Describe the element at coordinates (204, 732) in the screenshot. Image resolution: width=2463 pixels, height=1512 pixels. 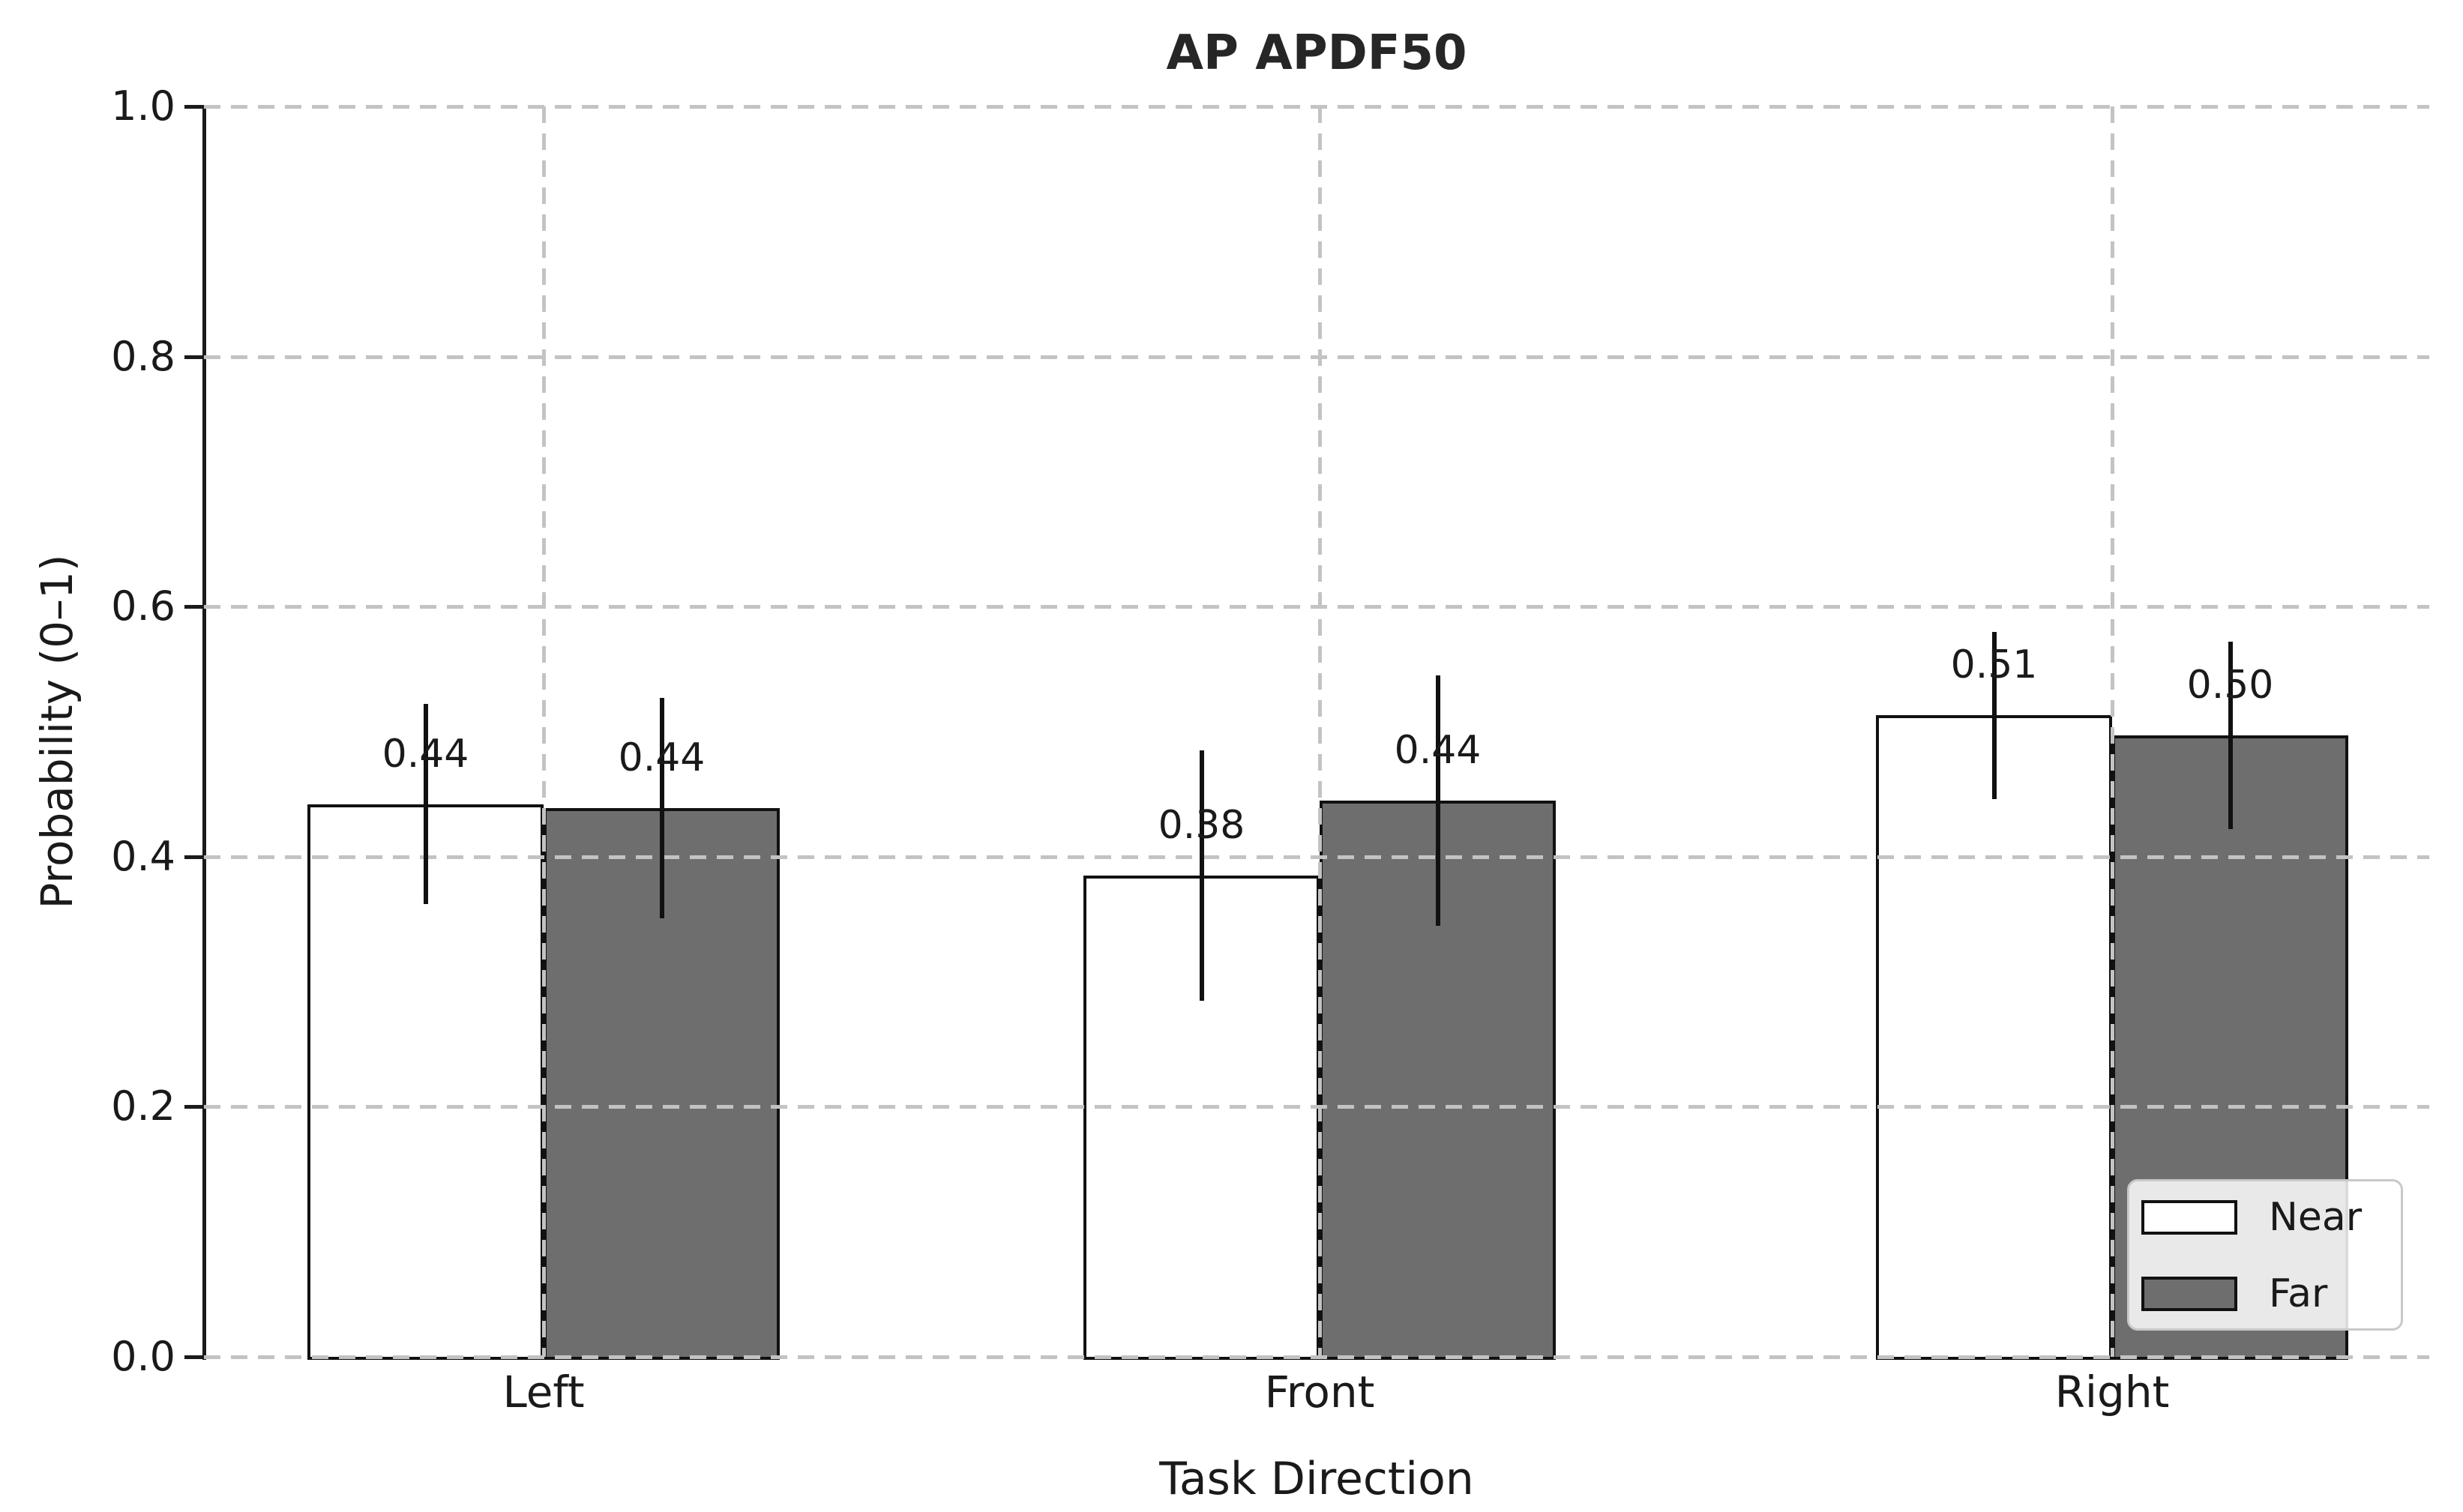
I see `y-axis-spine` at that location.